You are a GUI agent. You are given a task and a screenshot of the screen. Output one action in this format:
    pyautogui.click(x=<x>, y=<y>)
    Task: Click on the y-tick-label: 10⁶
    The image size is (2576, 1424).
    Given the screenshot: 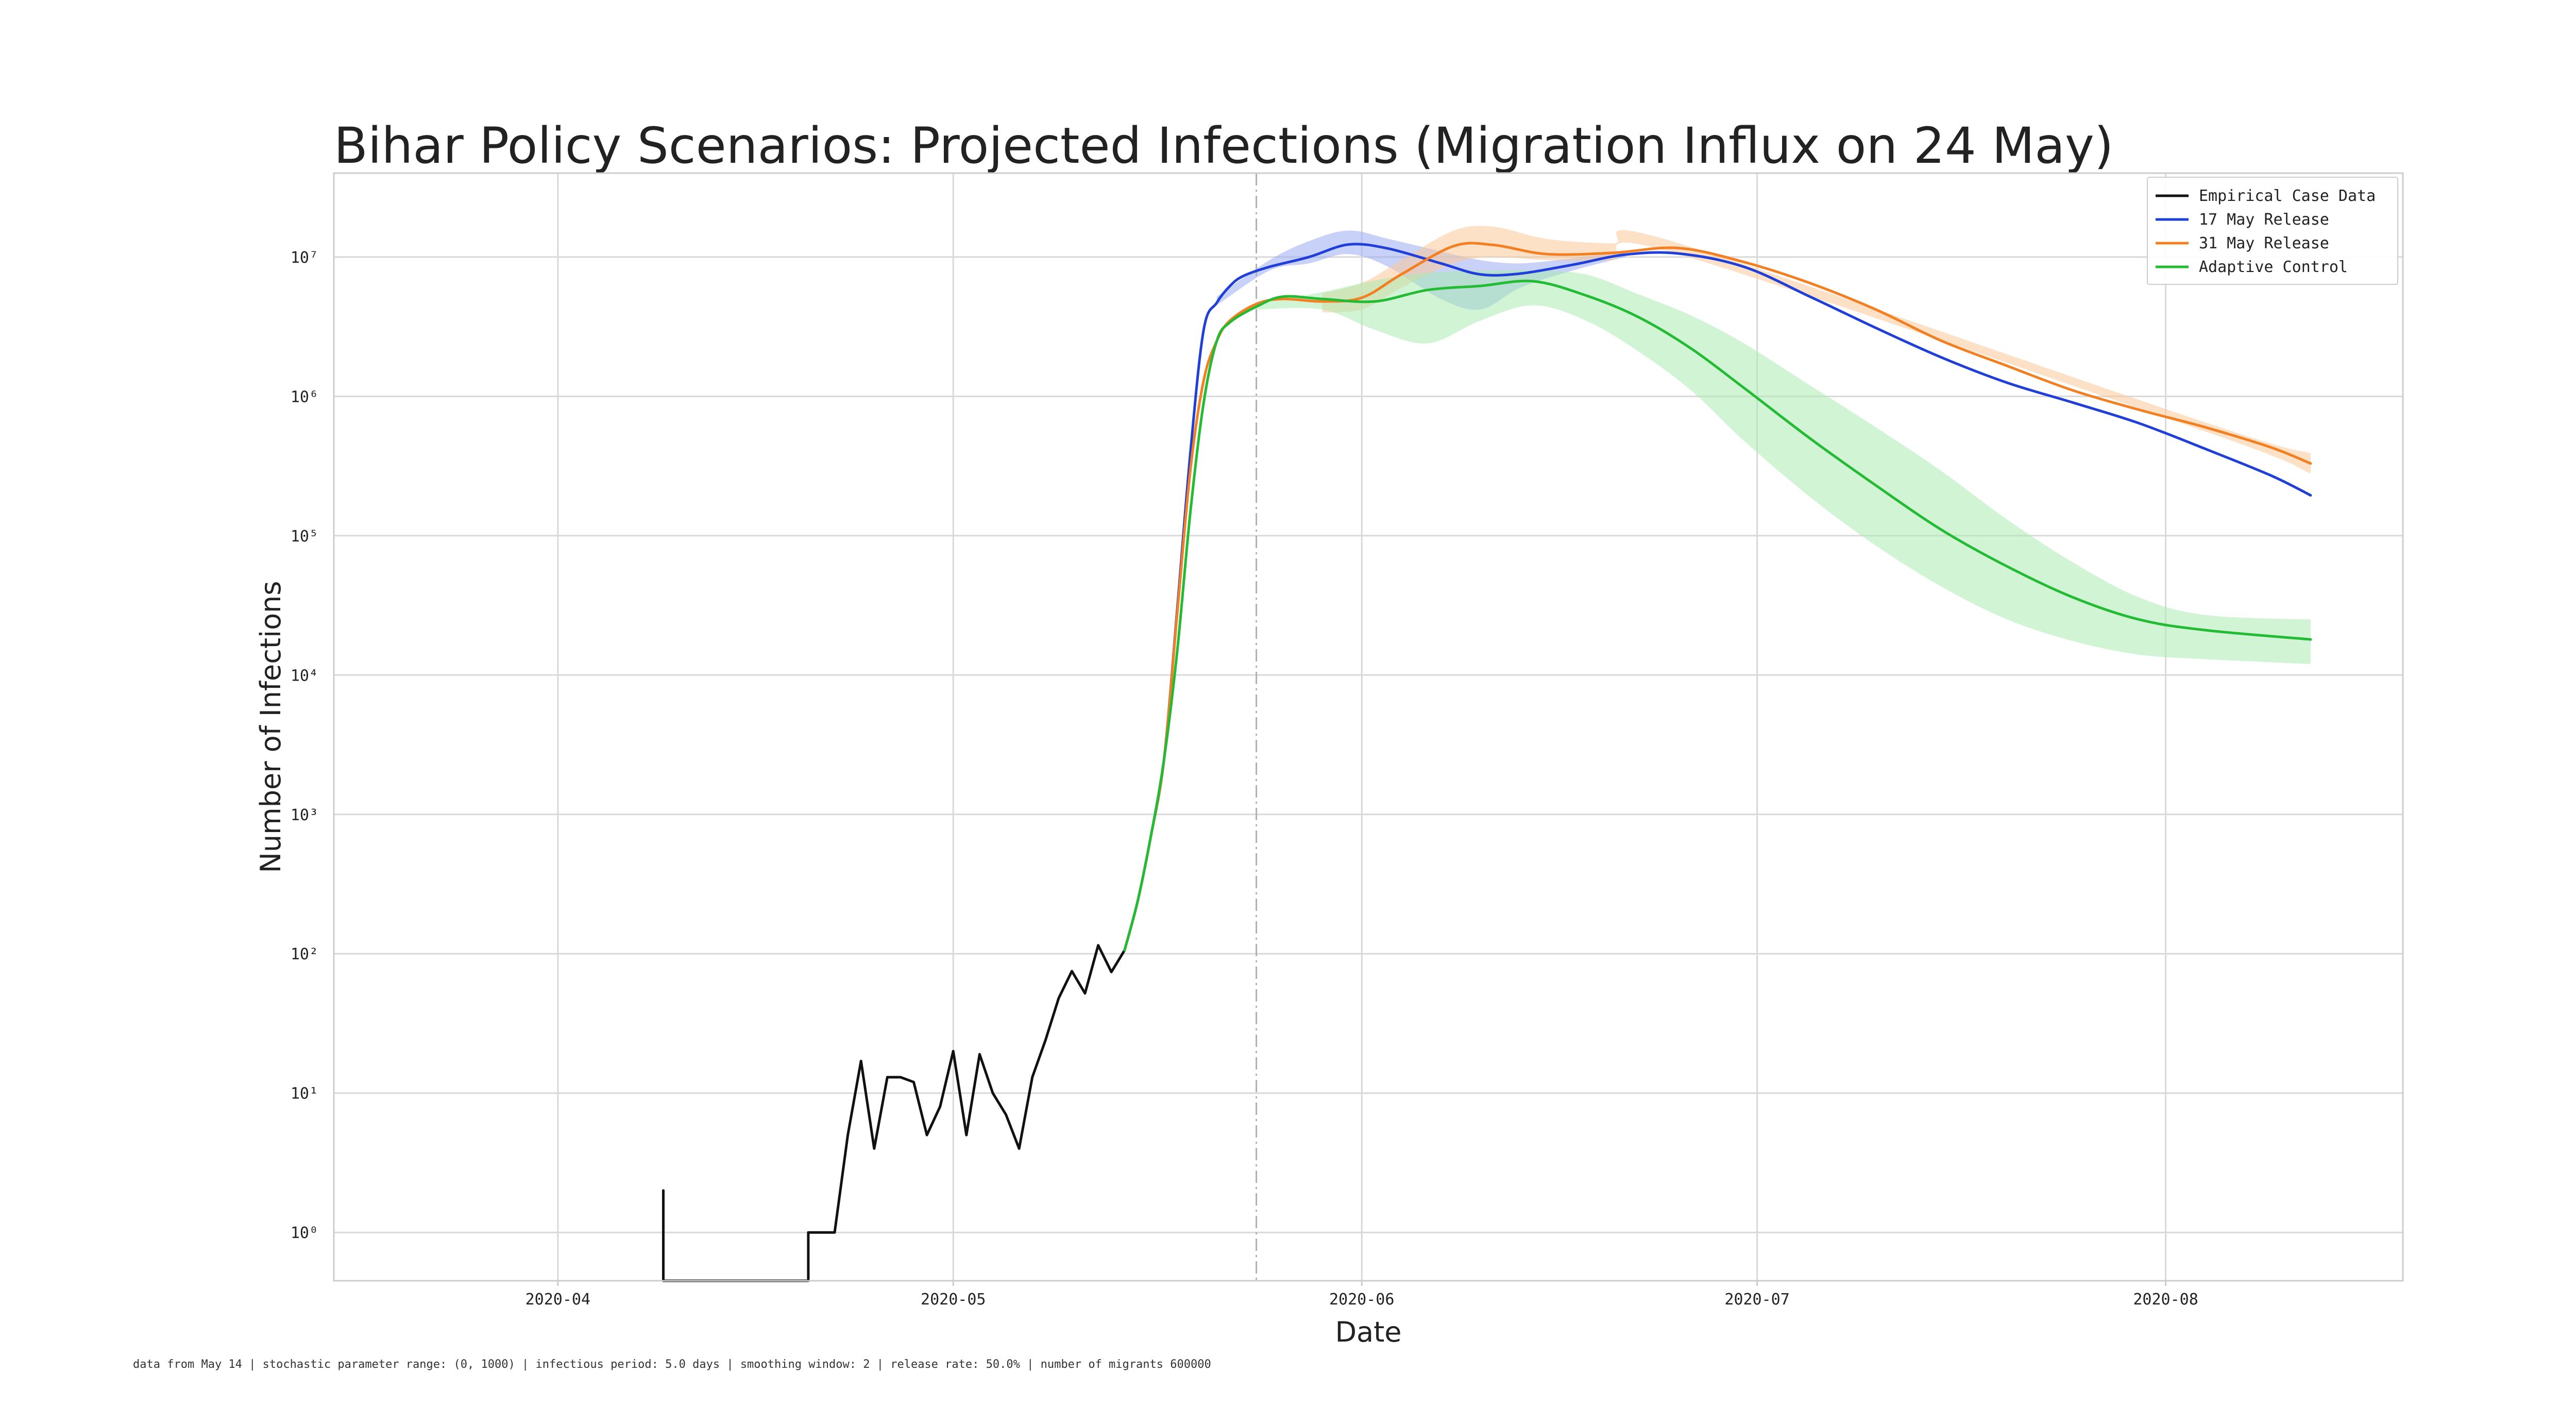 What is the action you would take?
    pyautogui.click(x=305, y=397)
    